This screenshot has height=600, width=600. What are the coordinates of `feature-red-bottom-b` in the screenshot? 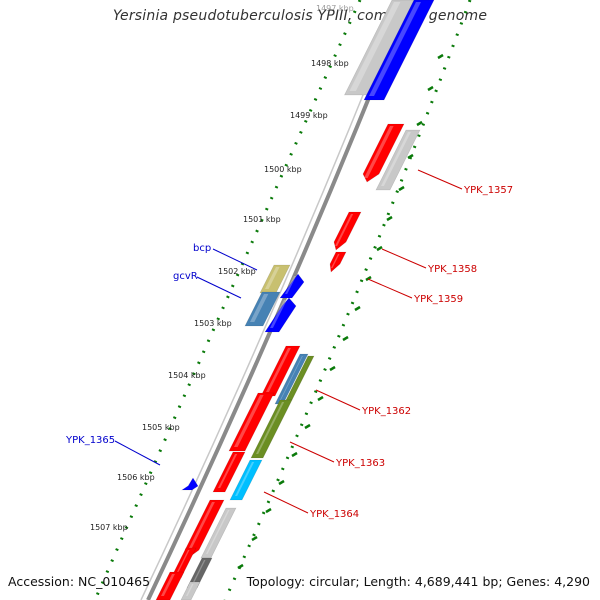 It's located at (170, 585).